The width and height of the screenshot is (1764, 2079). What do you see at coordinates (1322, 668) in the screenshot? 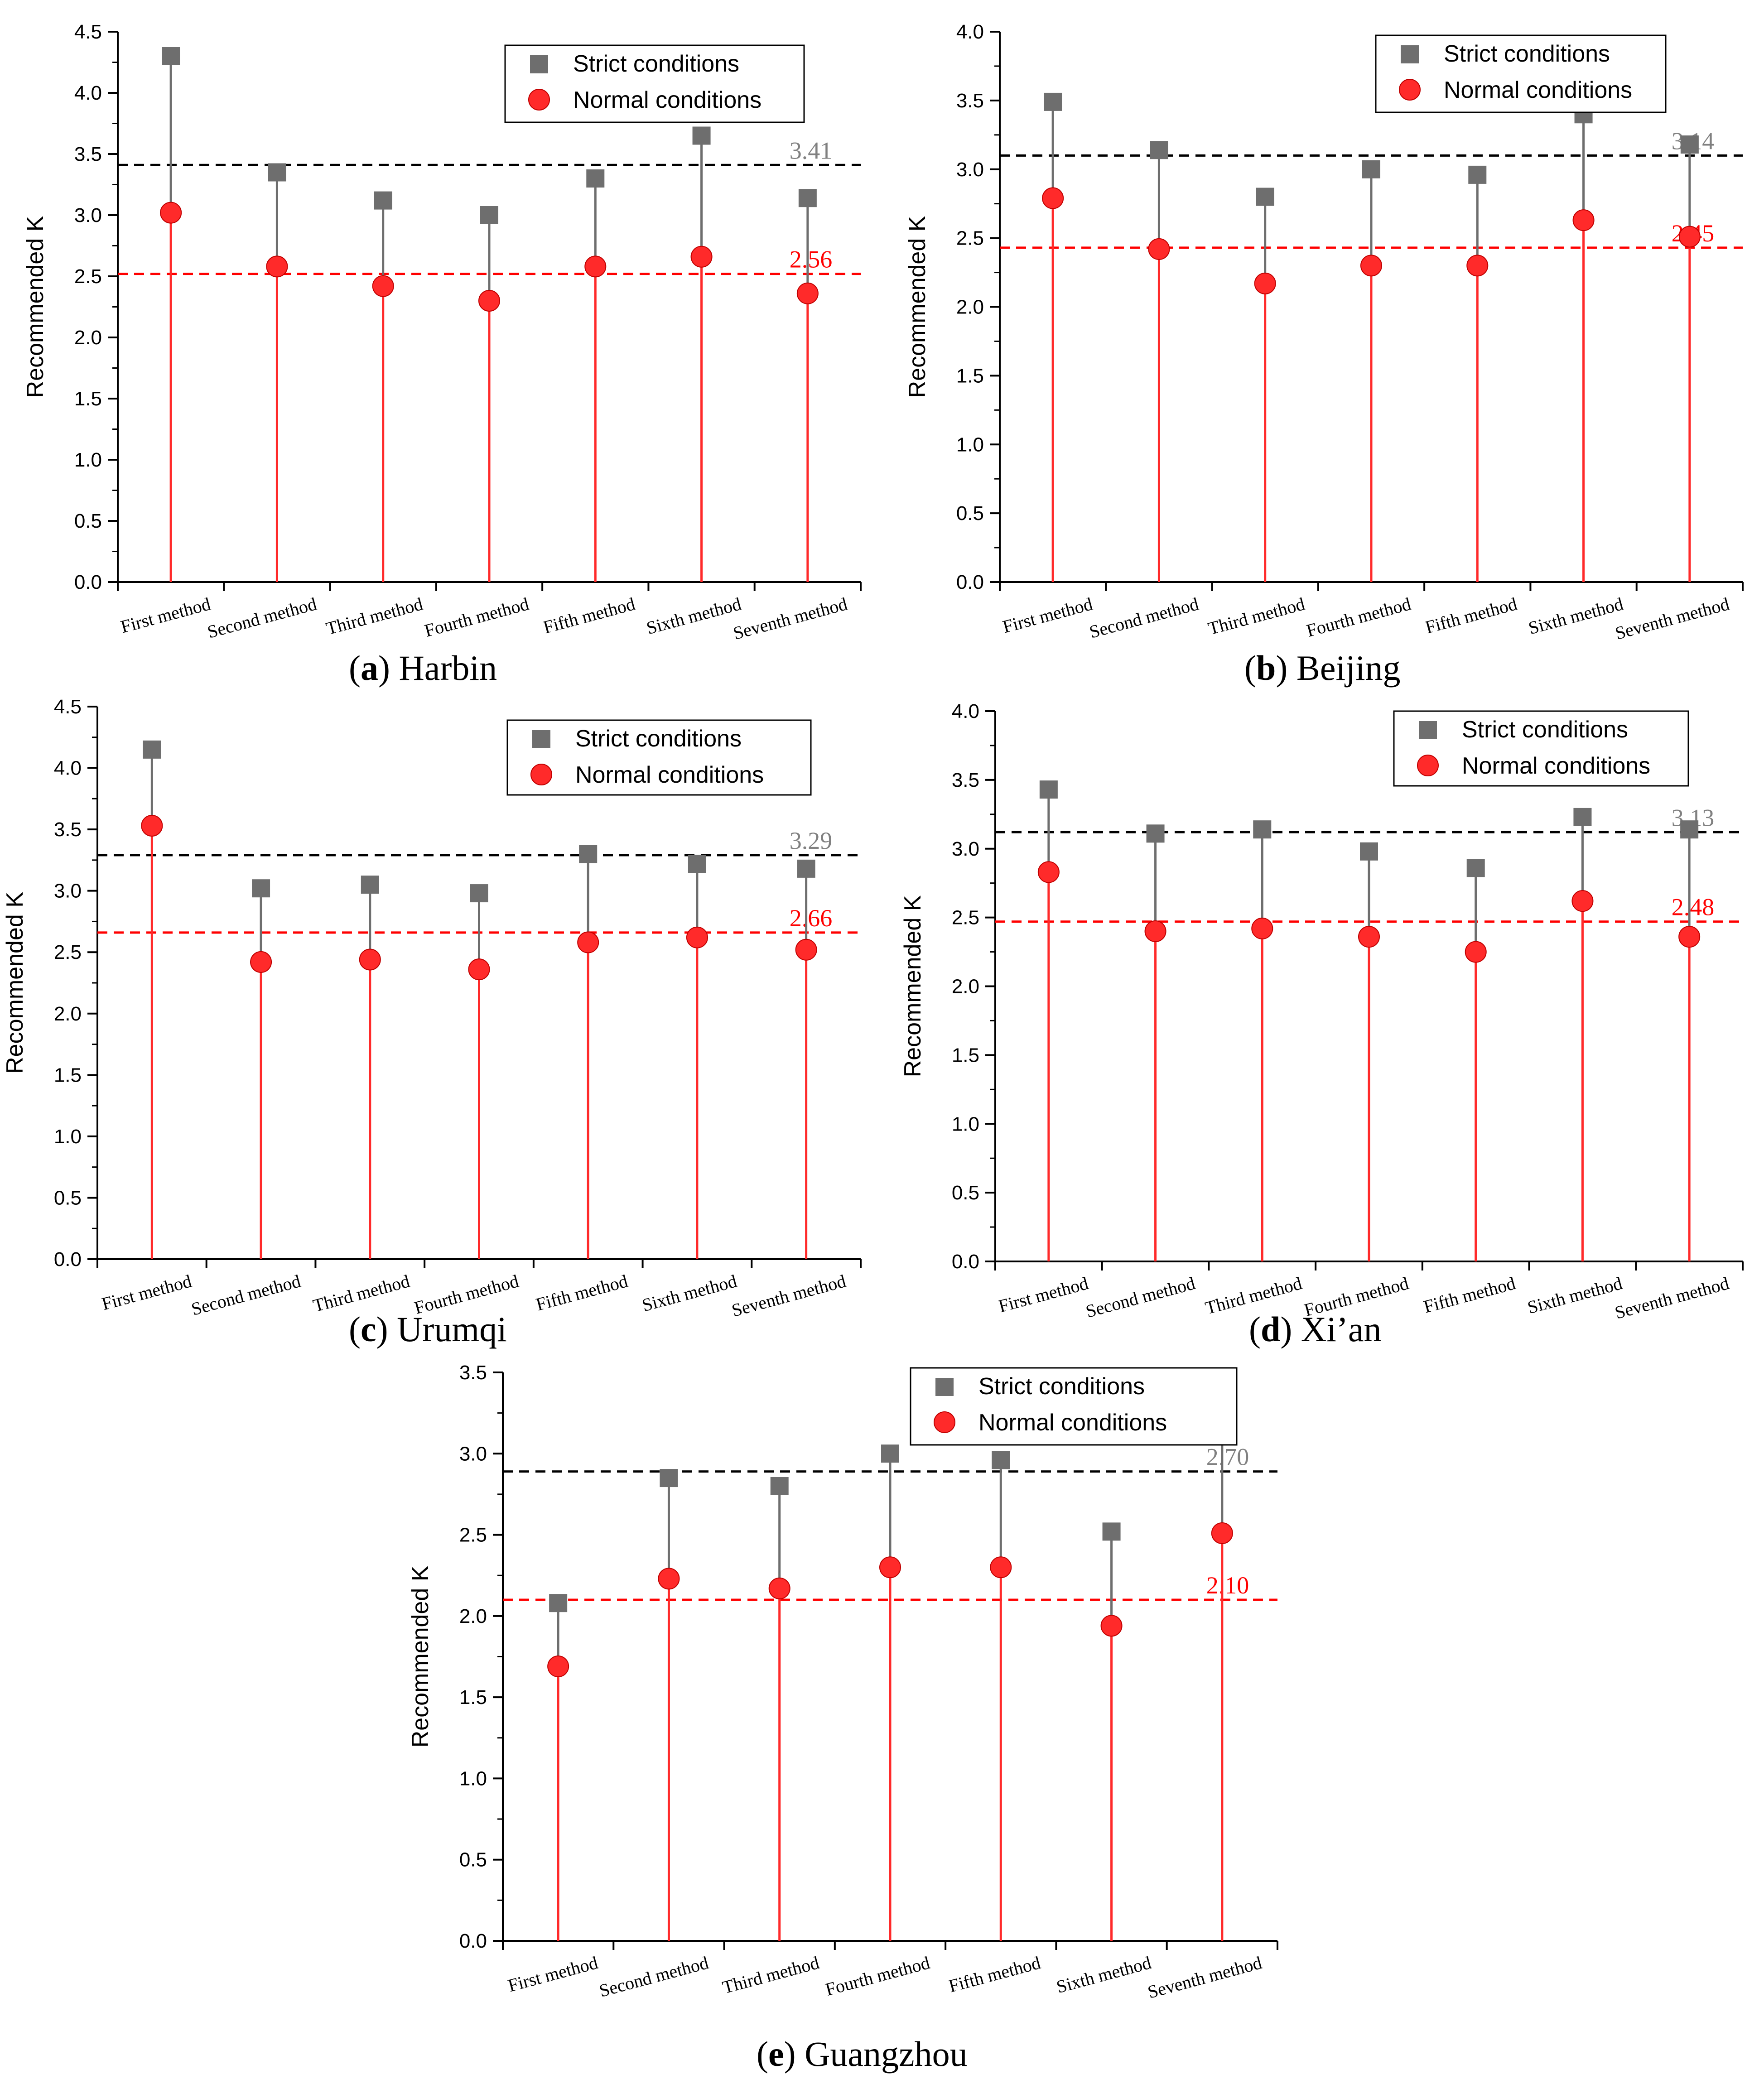
I see `panel-caption: (b) Beijing` at bounding box center [1322, 668].